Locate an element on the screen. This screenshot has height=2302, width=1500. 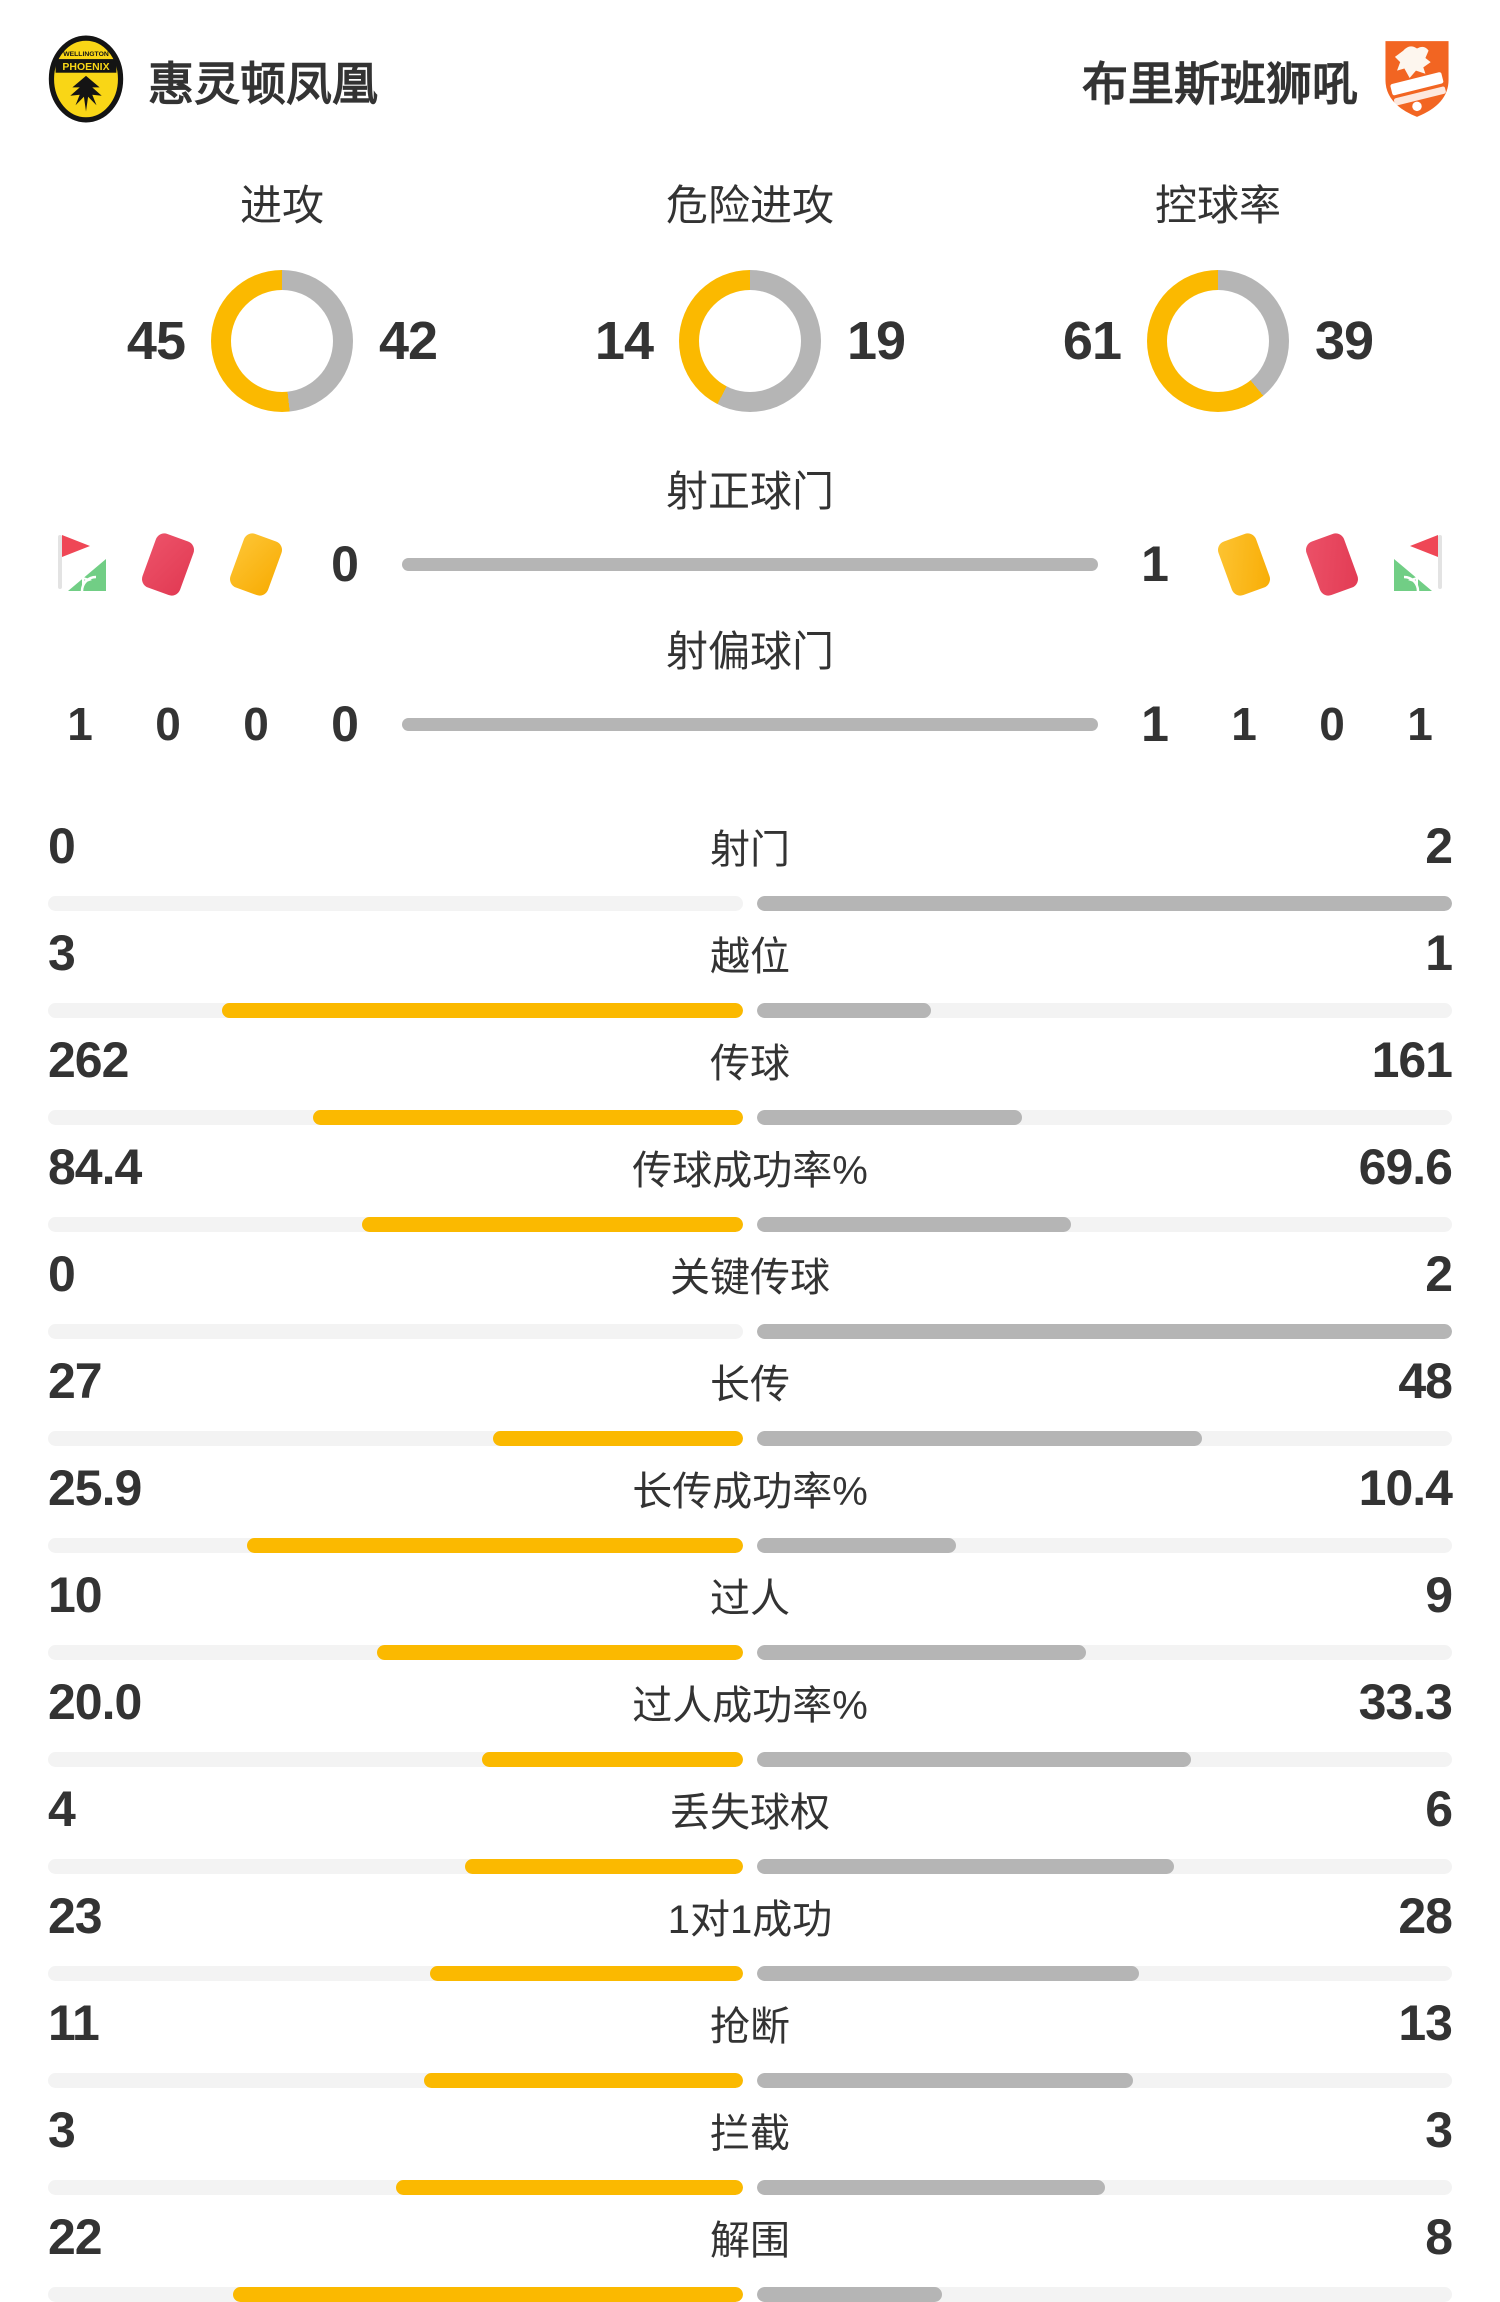
possession-home-value: 61 is located at coordinates (1092, 341).